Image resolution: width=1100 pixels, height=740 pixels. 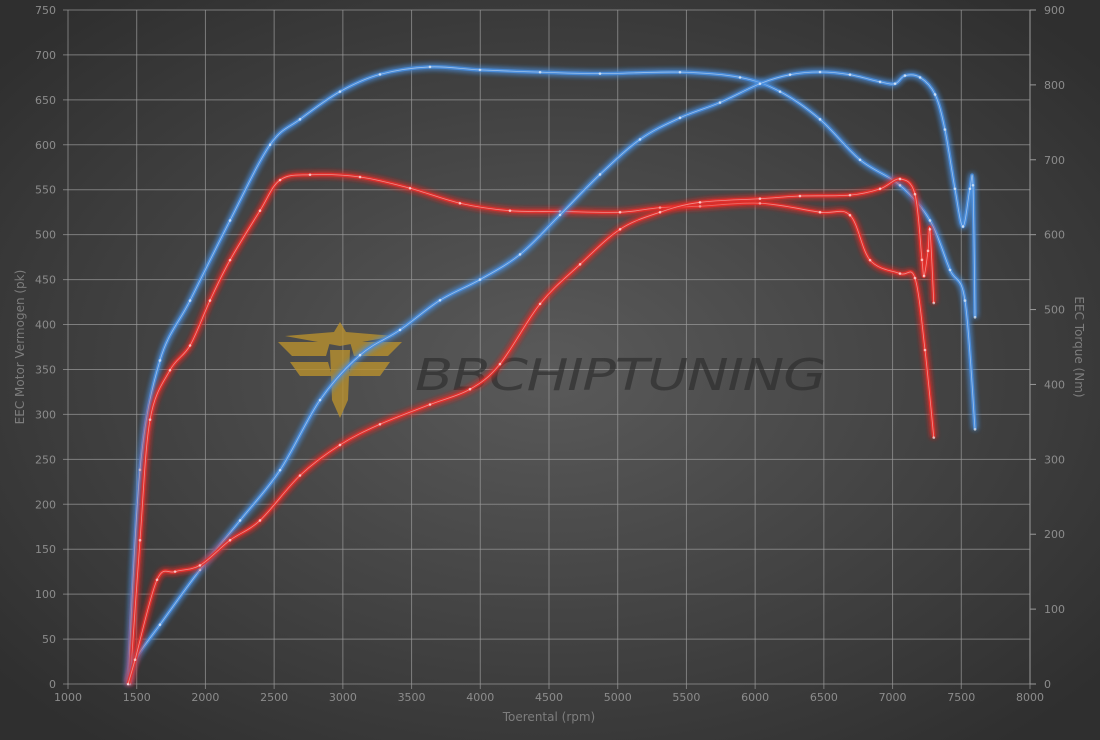 I want to click on y-left-tick-label: 700, so click(x=45, y=55).